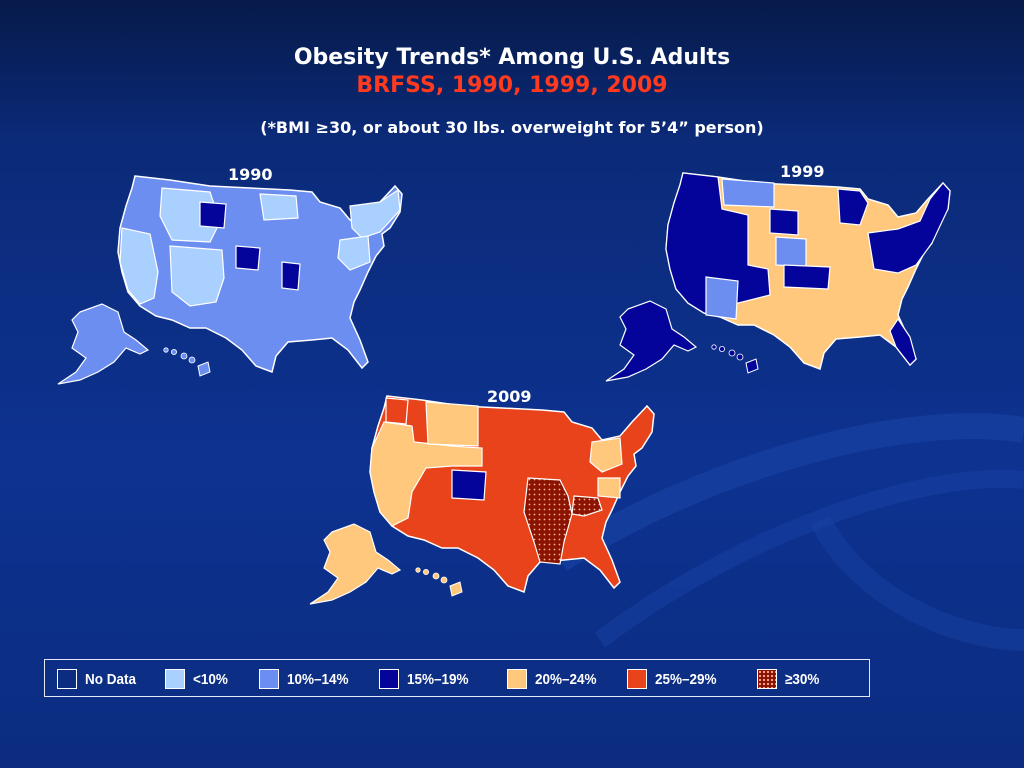 The image size is (1024, 768). Describe the element at coordinates (512, 85) in the screenshot. I see `title-line-2: BRFSS, 1990, 1999, 2009` at that location.